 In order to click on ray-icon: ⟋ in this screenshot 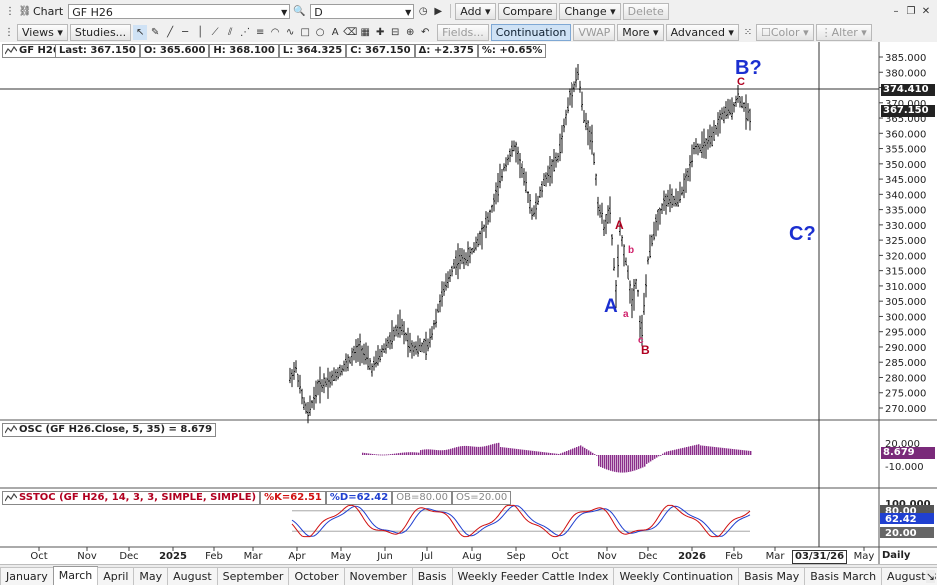, I will do `click(215, 32)`.